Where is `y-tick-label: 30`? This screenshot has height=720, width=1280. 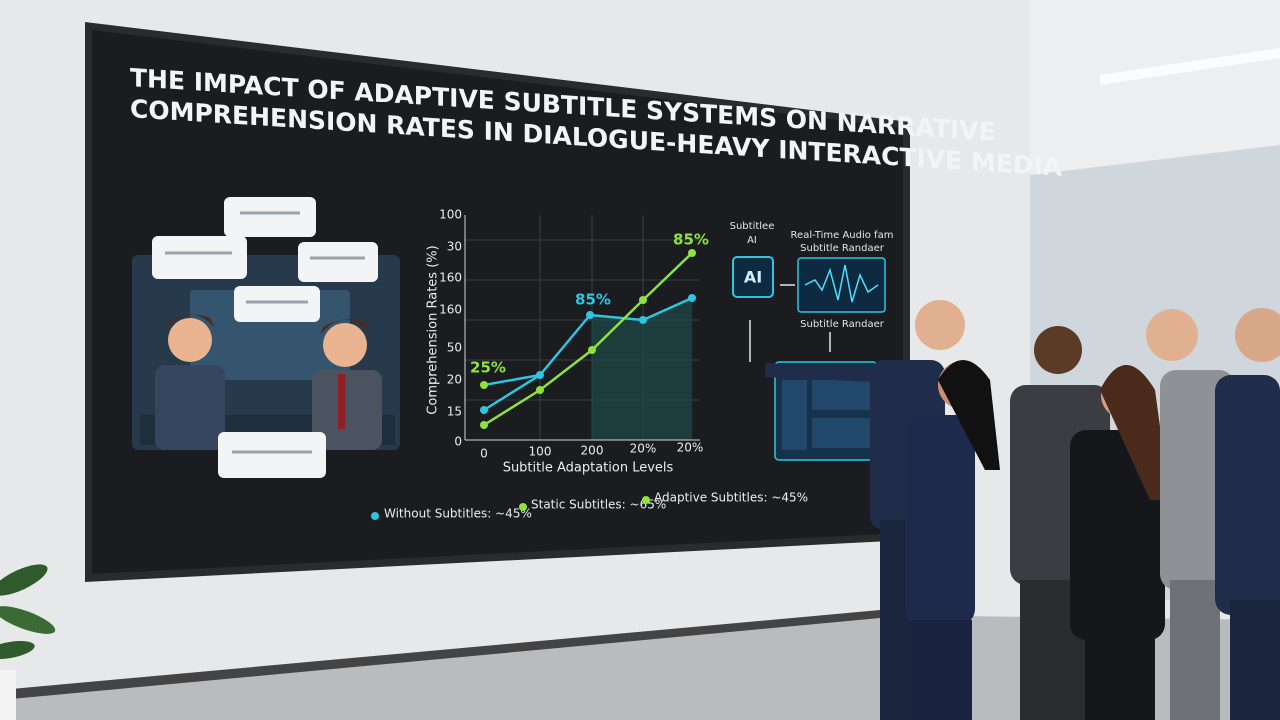 y-tick-label: 30 is located at coordinates (454, 247).